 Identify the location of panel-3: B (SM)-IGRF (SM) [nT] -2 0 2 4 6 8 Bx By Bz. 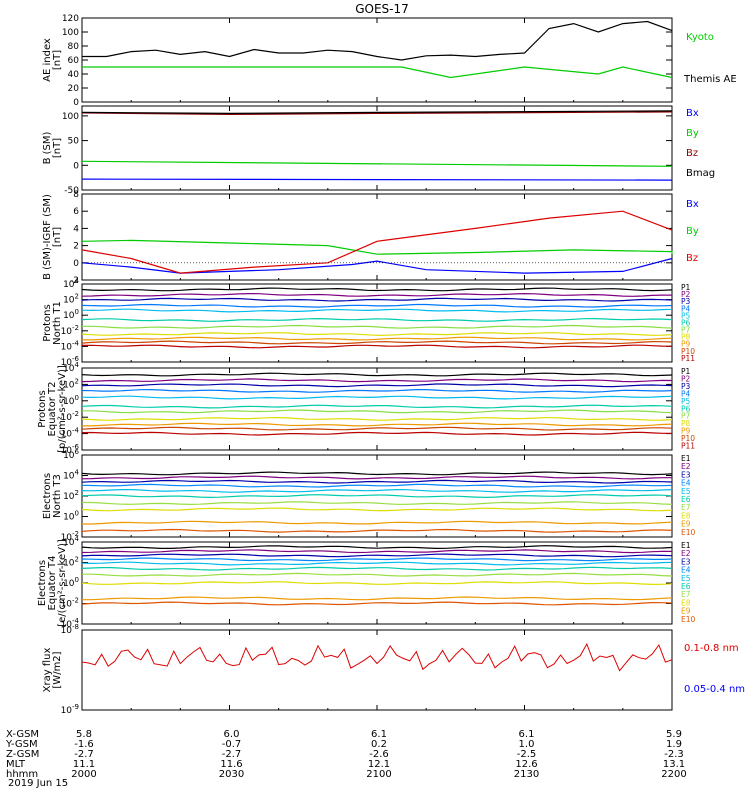
(370, 238).